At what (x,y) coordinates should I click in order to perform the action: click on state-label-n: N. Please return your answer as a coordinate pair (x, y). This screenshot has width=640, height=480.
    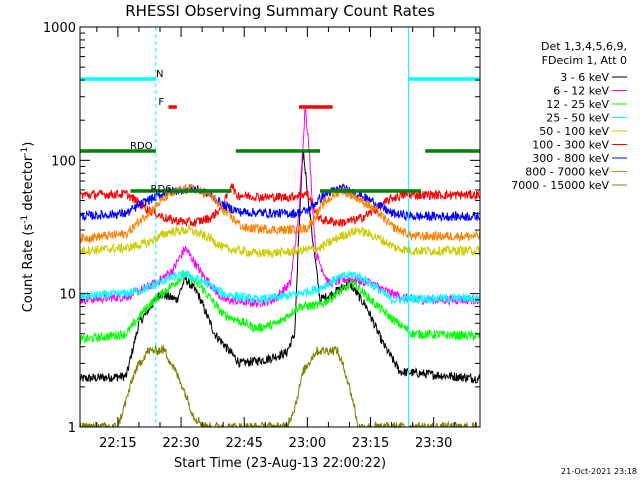
    Looking at the image, I should click on (159, 74).